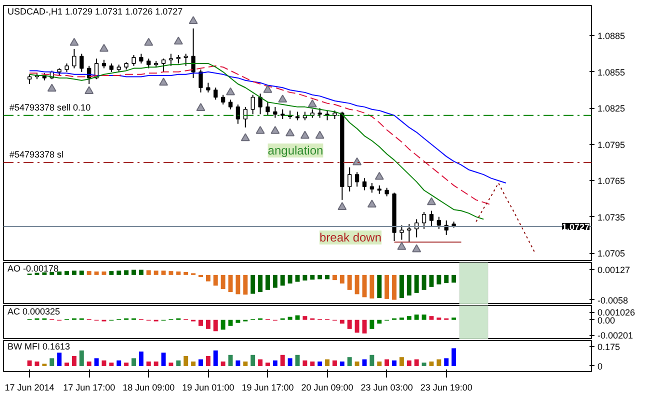 The width and height of the screenshot is (650, 399). Describe the element at coordinates (386, 387) in the screenshot. I see `x-tick-label: 23 Jun 03:00` at that location.